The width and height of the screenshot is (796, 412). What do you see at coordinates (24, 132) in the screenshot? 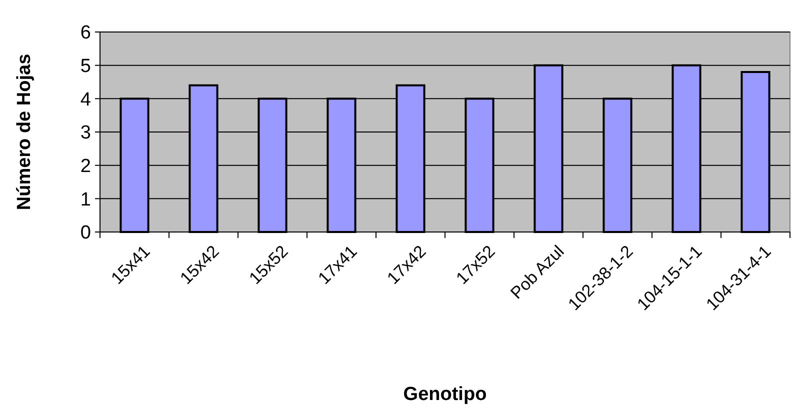
I see `y-axis-title: Número de Hojas` at bounding box center [24, 132].